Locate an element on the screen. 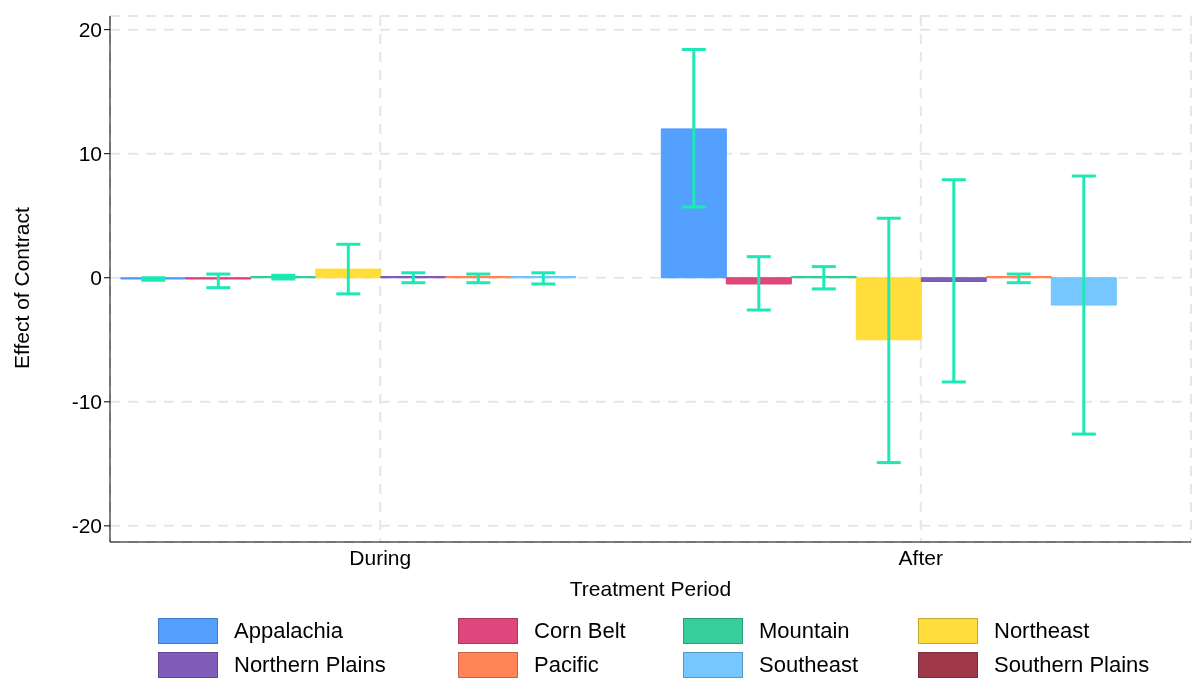 The image size is (1201, 687). legend-label: Northeast is located at coordinates (1042, 631).